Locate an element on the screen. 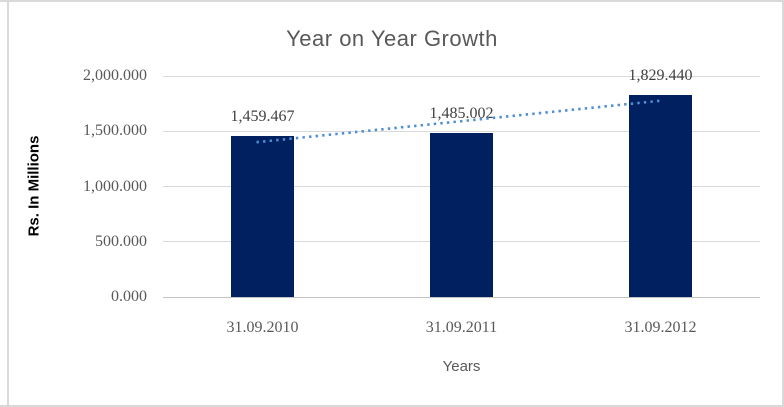 The image size is (784, 407). frame-border-top is located at coordinates (392, 1).